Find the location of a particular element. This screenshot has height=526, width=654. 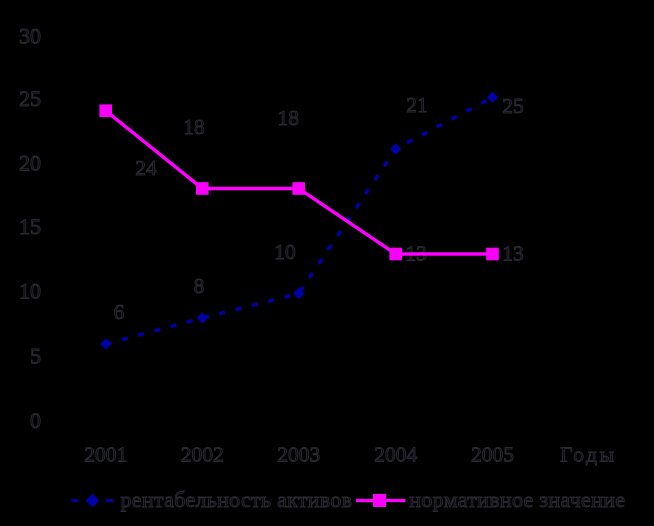

svg-text: 15 is located at coordinates (30, 226).